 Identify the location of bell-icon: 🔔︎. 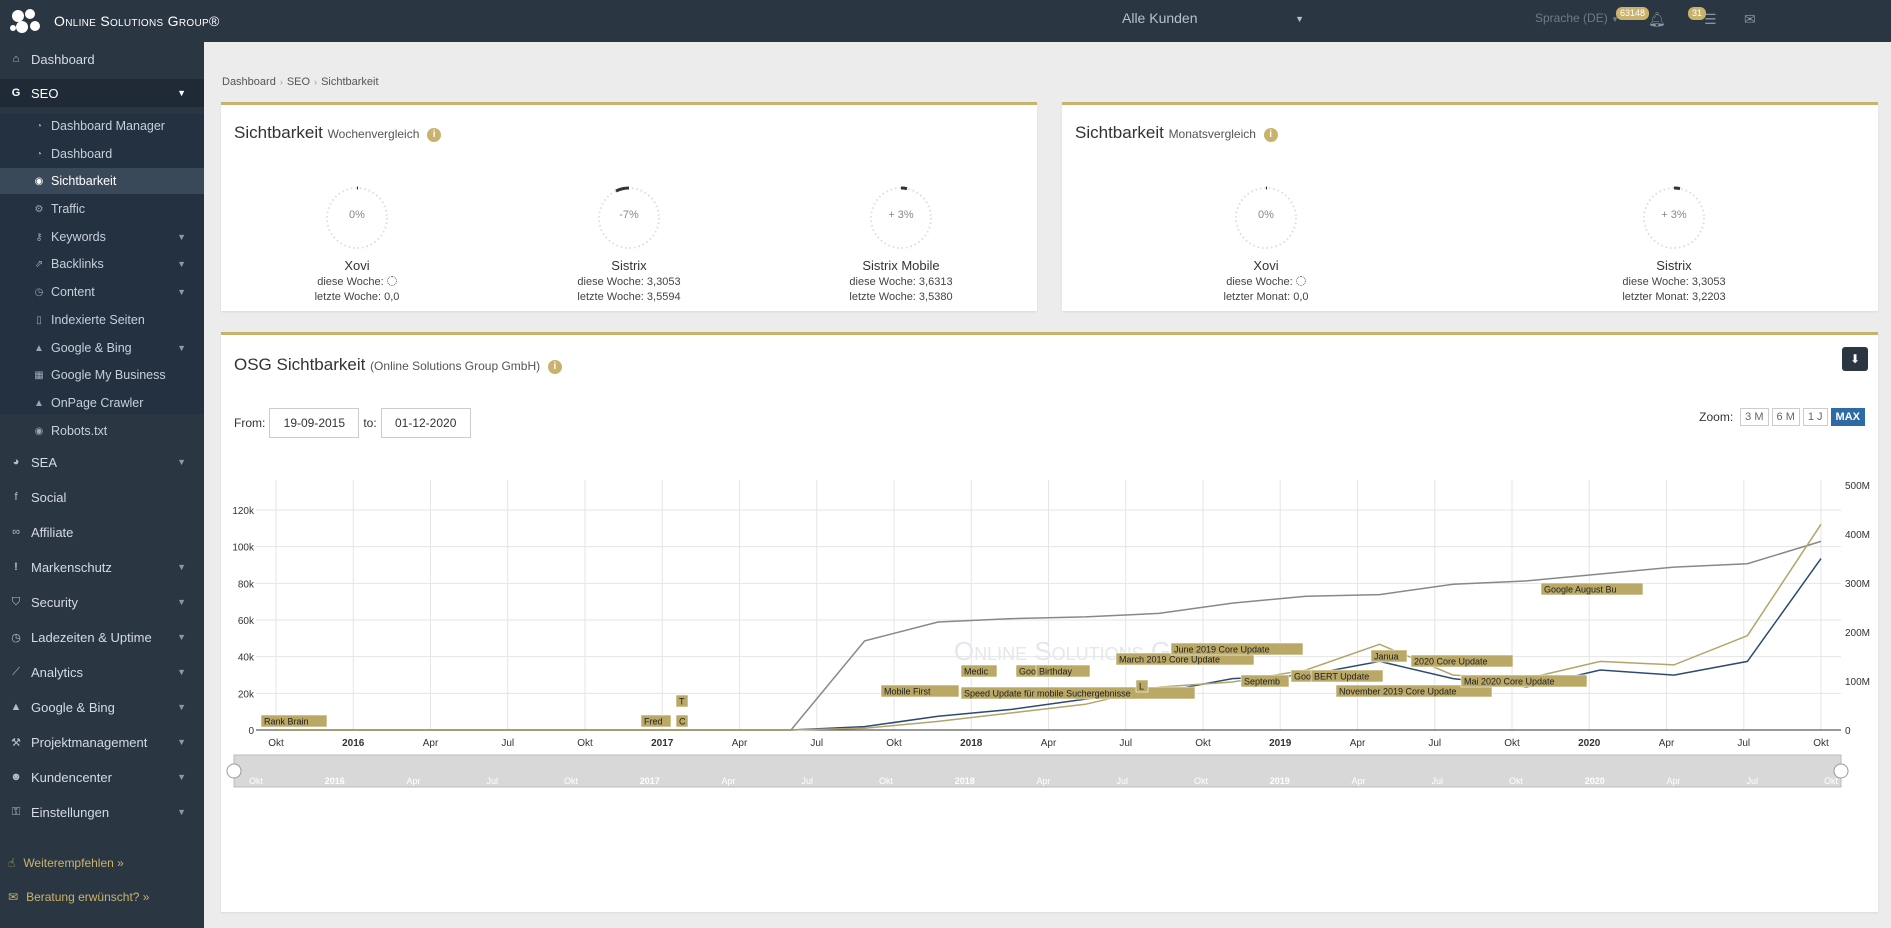
(1657, 19).